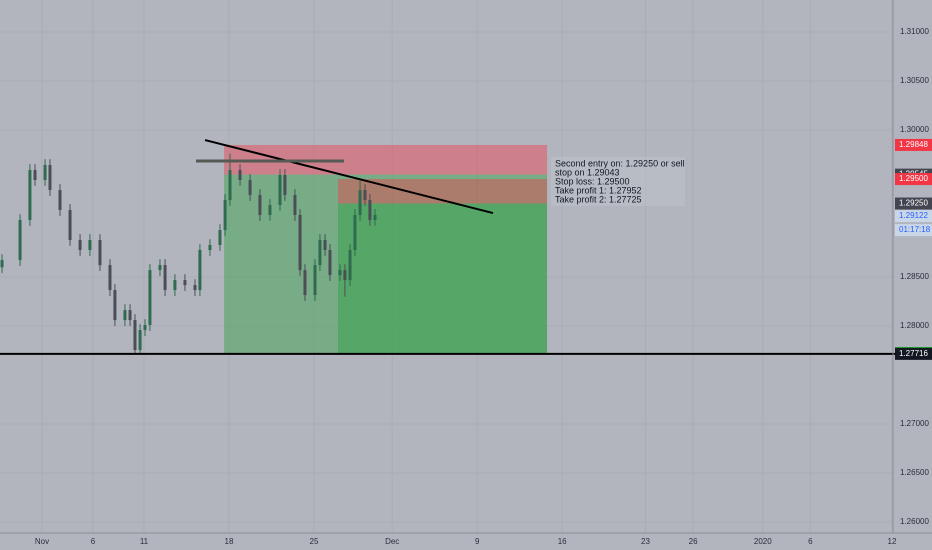  I want to click on x-tick-label: 9, so click(477, 541).